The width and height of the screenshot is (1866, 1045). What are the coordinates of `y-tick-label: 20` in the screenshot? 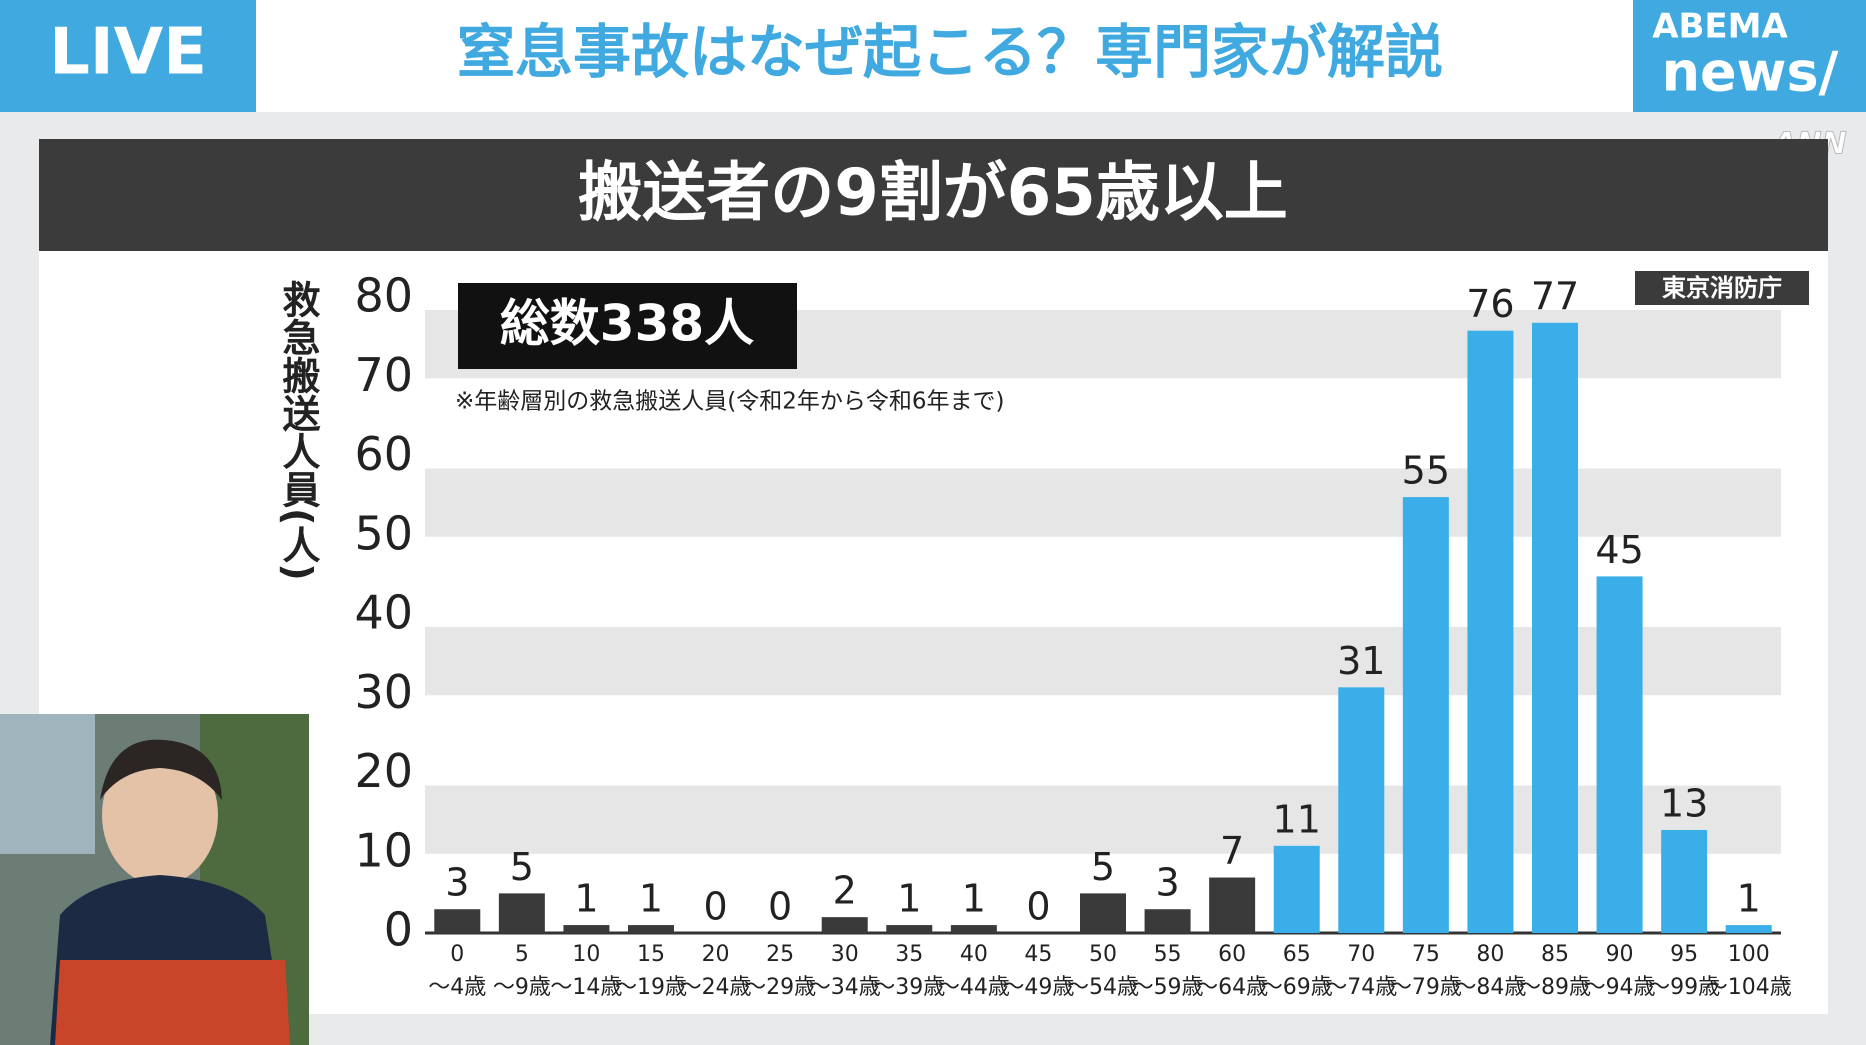 It's located at (383, 771).